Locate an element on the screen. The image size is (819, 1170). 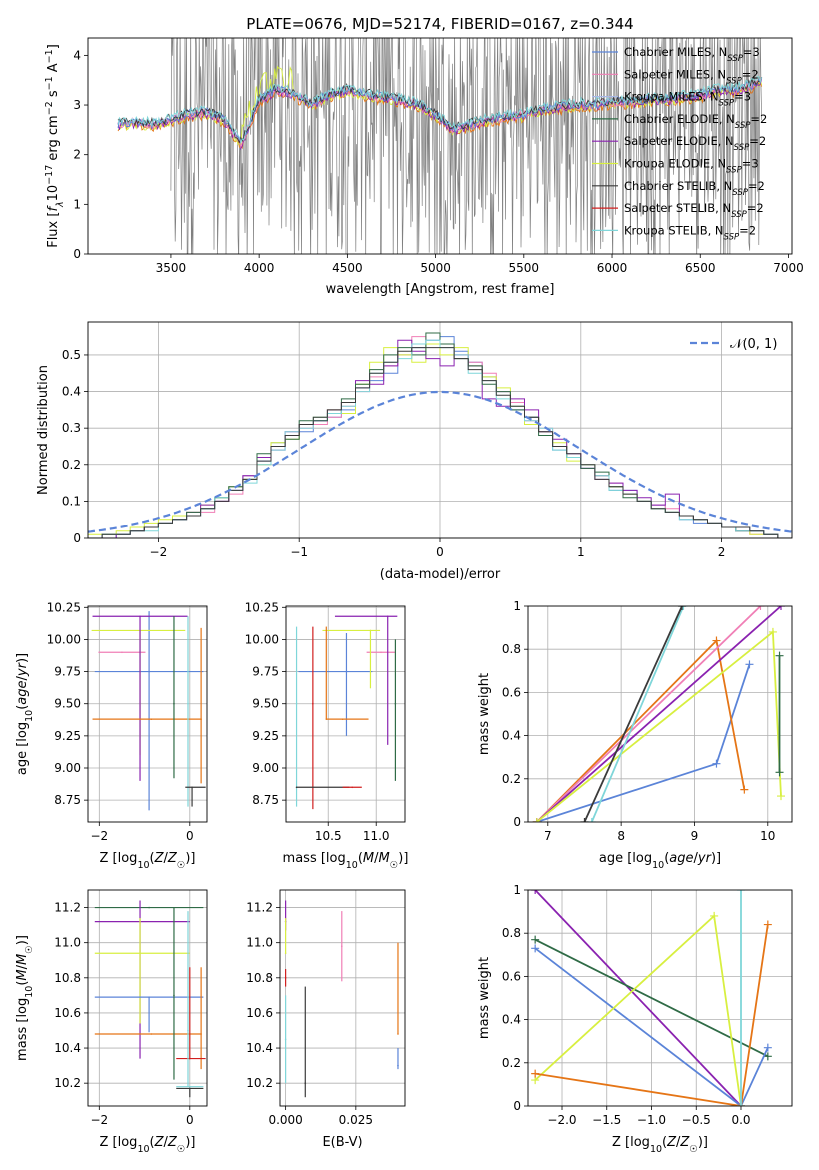
legend-entry: Kroupa MILES, NSSP=3 is located at coordinates (687, 99).